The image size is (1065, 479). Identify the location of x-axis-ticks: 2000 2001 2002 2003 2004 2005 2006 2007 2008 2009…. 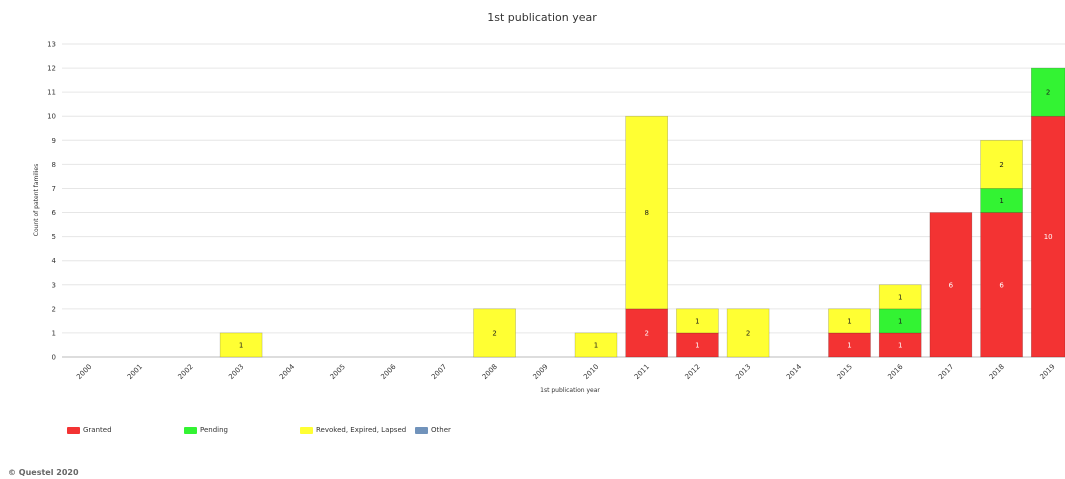
(566, 371).